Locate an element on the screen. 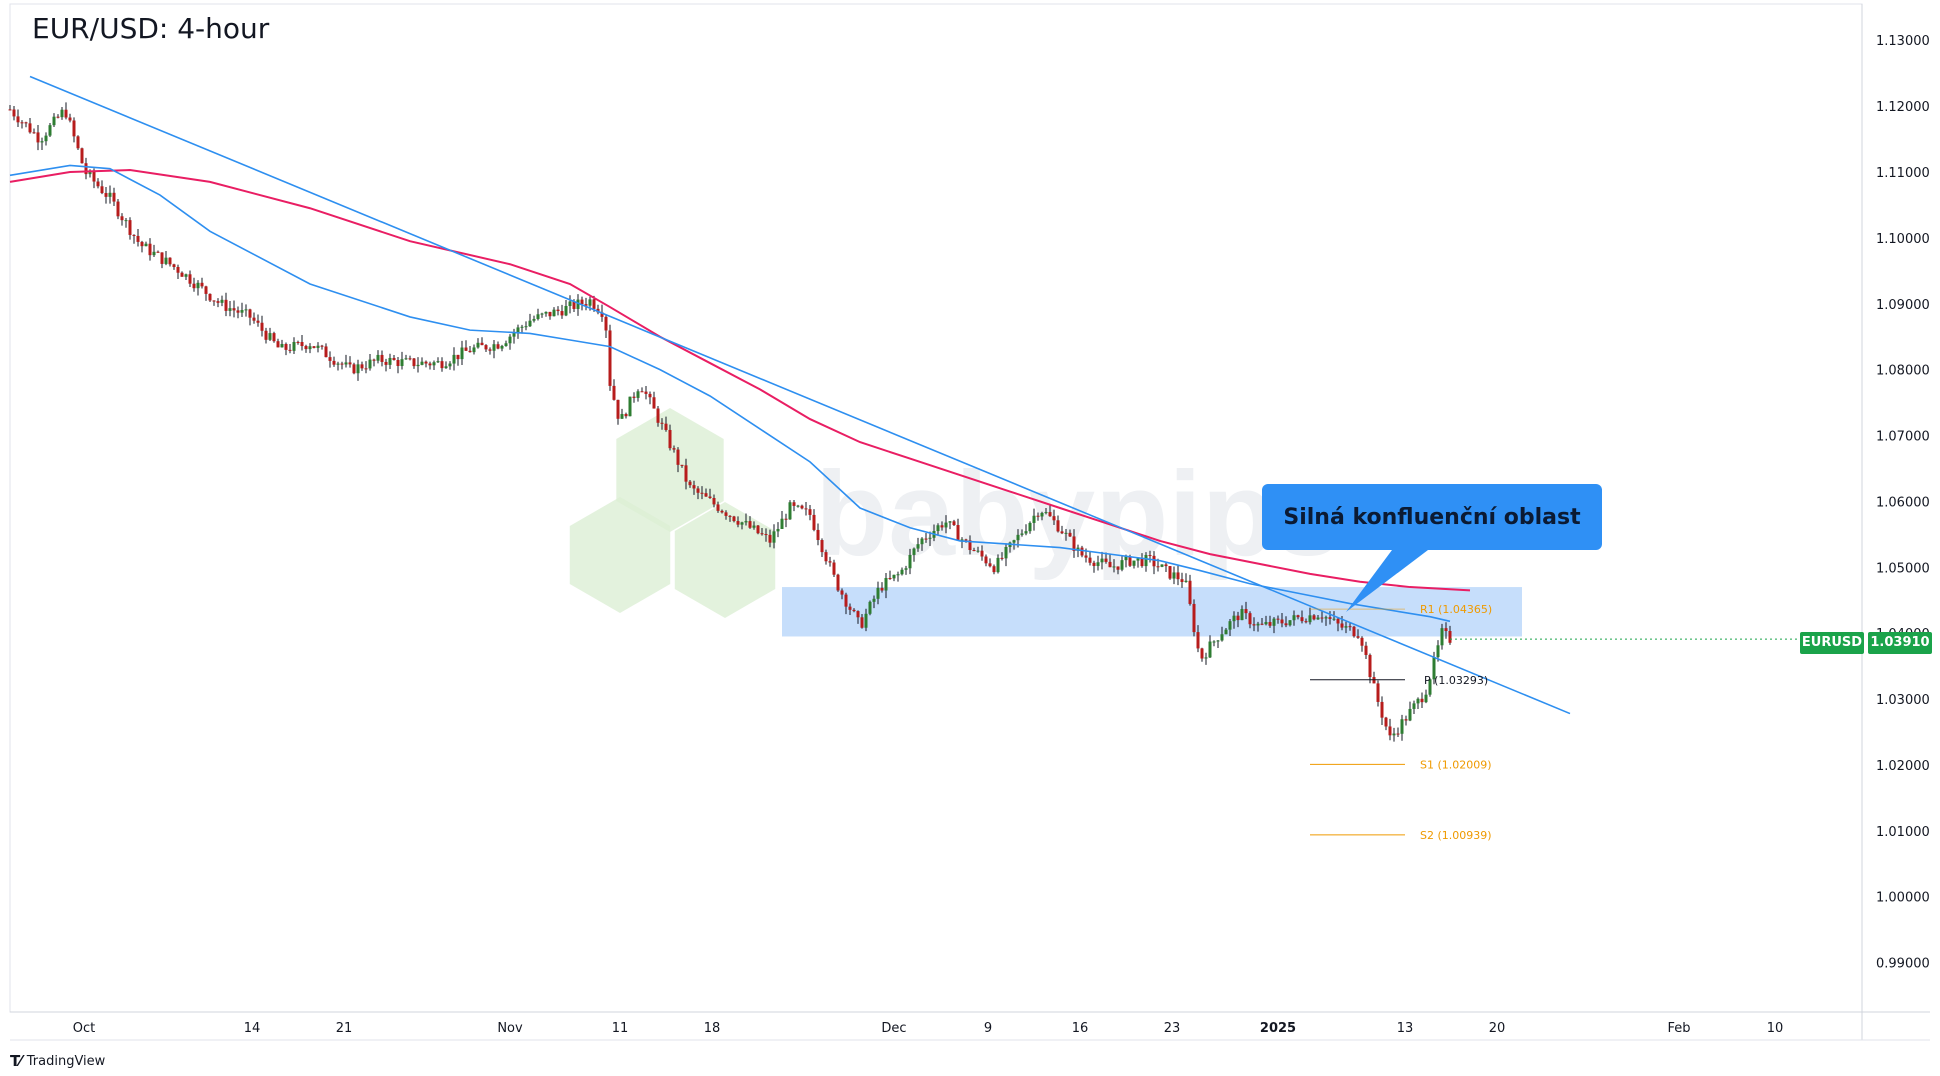 The width and height of the screenshot is (1940, 1076). x-tick-label: 2025 is located at coordinates (1278, 1028).